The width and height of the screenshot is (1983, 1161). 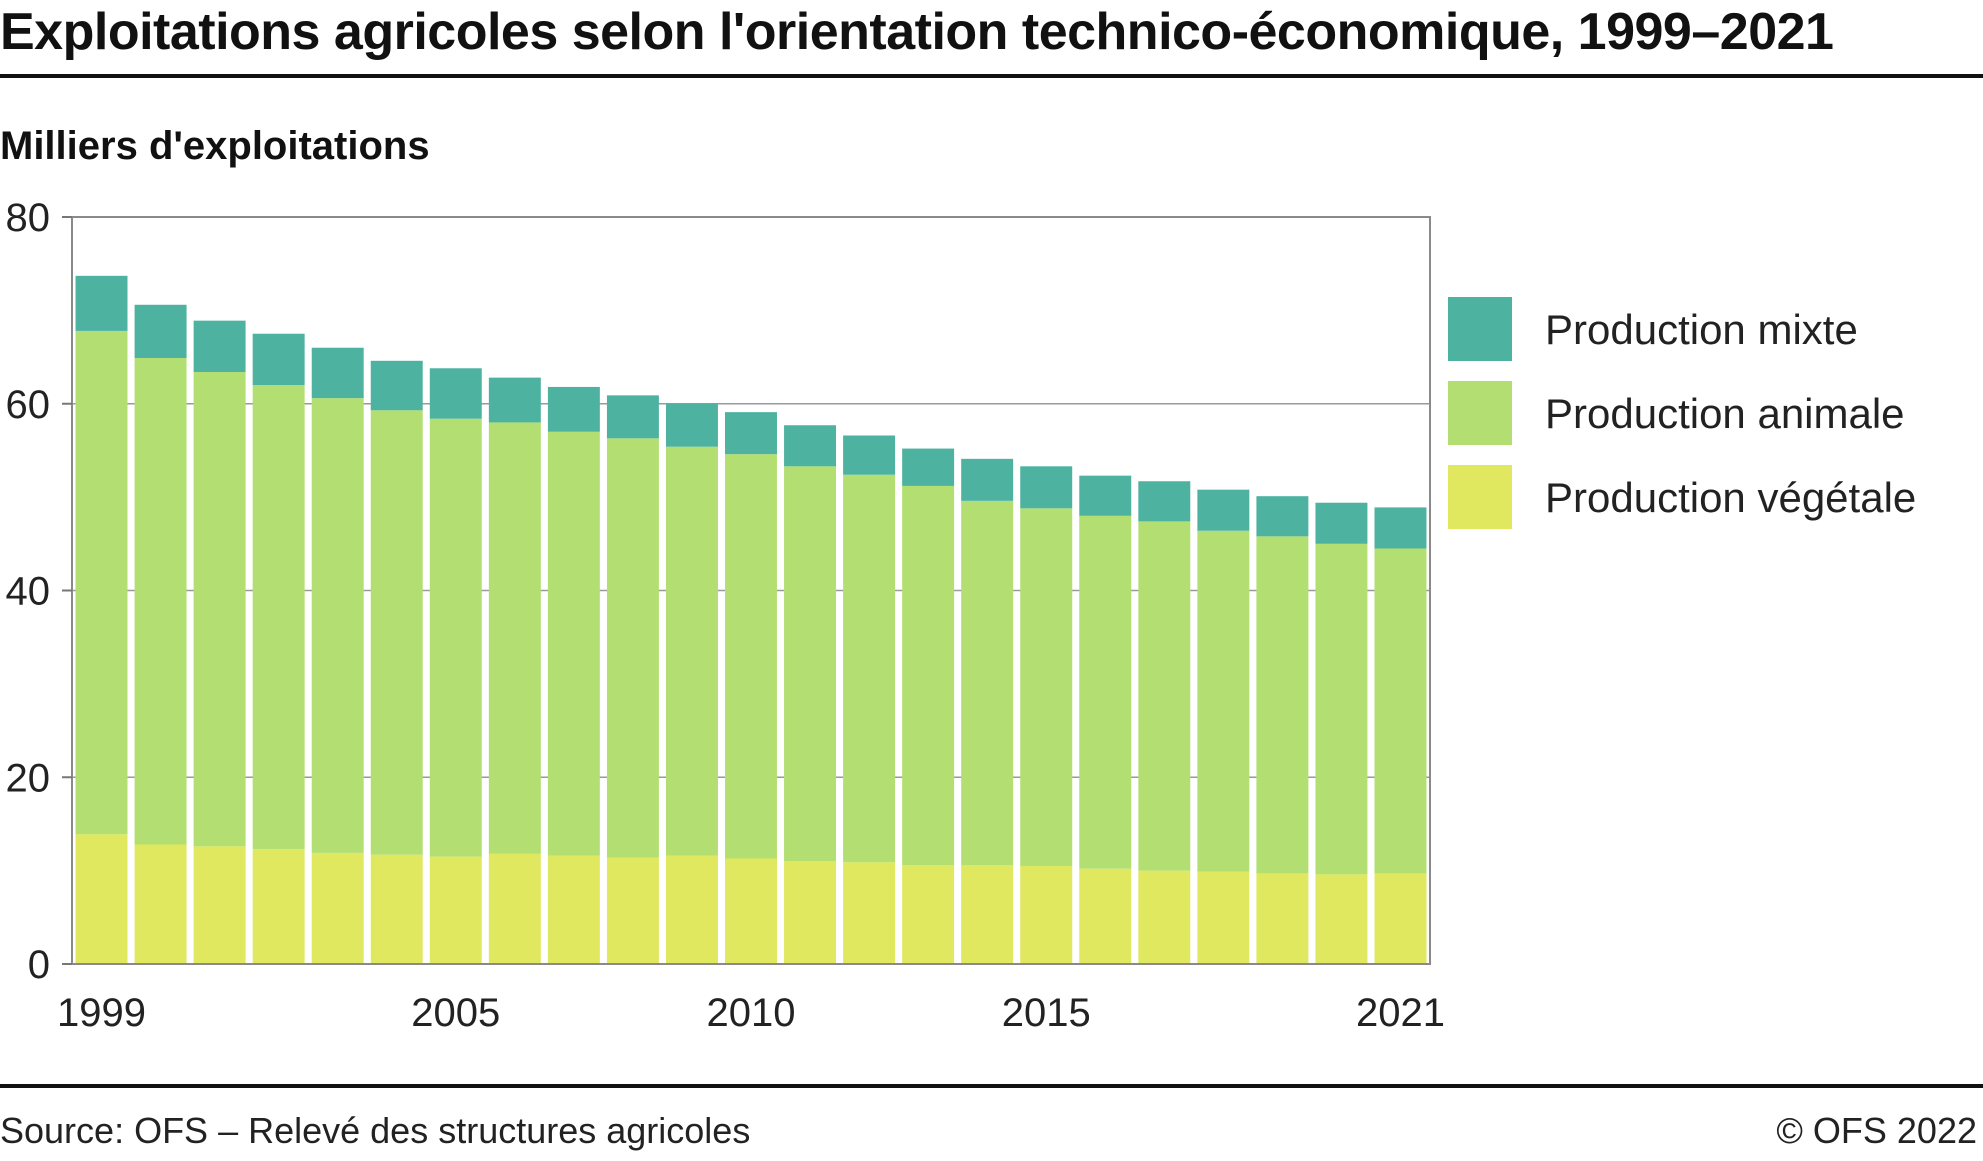 What do you see at coordinates (1876, 1130) in the screenshot?
I see `copyright-note: © OFS 2022` at bounding box center [1876, 1130].